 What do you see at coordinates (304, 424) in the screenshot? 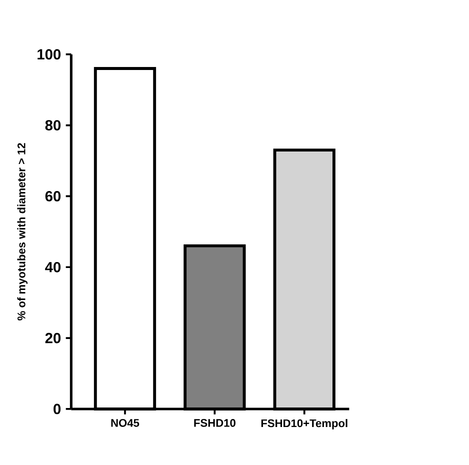
I see `x-tick-label: FSHD10+Tempol` at bounding box center [304, 424].